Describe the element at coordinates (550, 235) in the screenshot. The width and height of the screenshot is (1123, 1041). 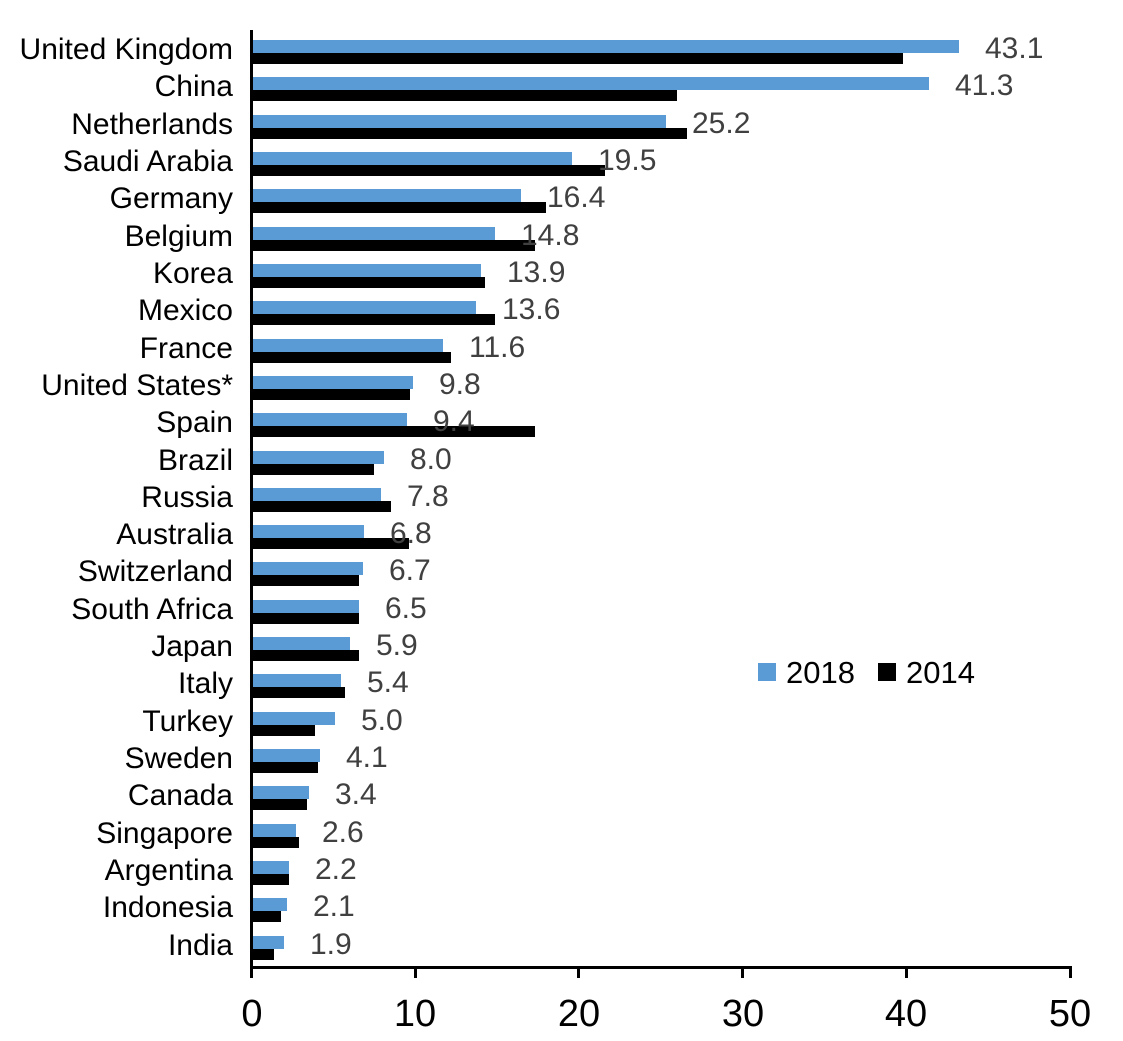
I see `value-label: 14.8` at that location.